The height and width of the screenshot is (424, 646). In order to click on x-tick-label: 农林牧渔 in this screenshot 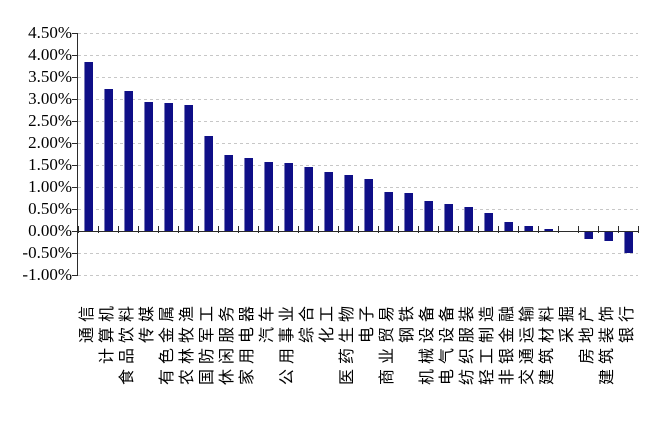, I will do `click(187, 343)`.